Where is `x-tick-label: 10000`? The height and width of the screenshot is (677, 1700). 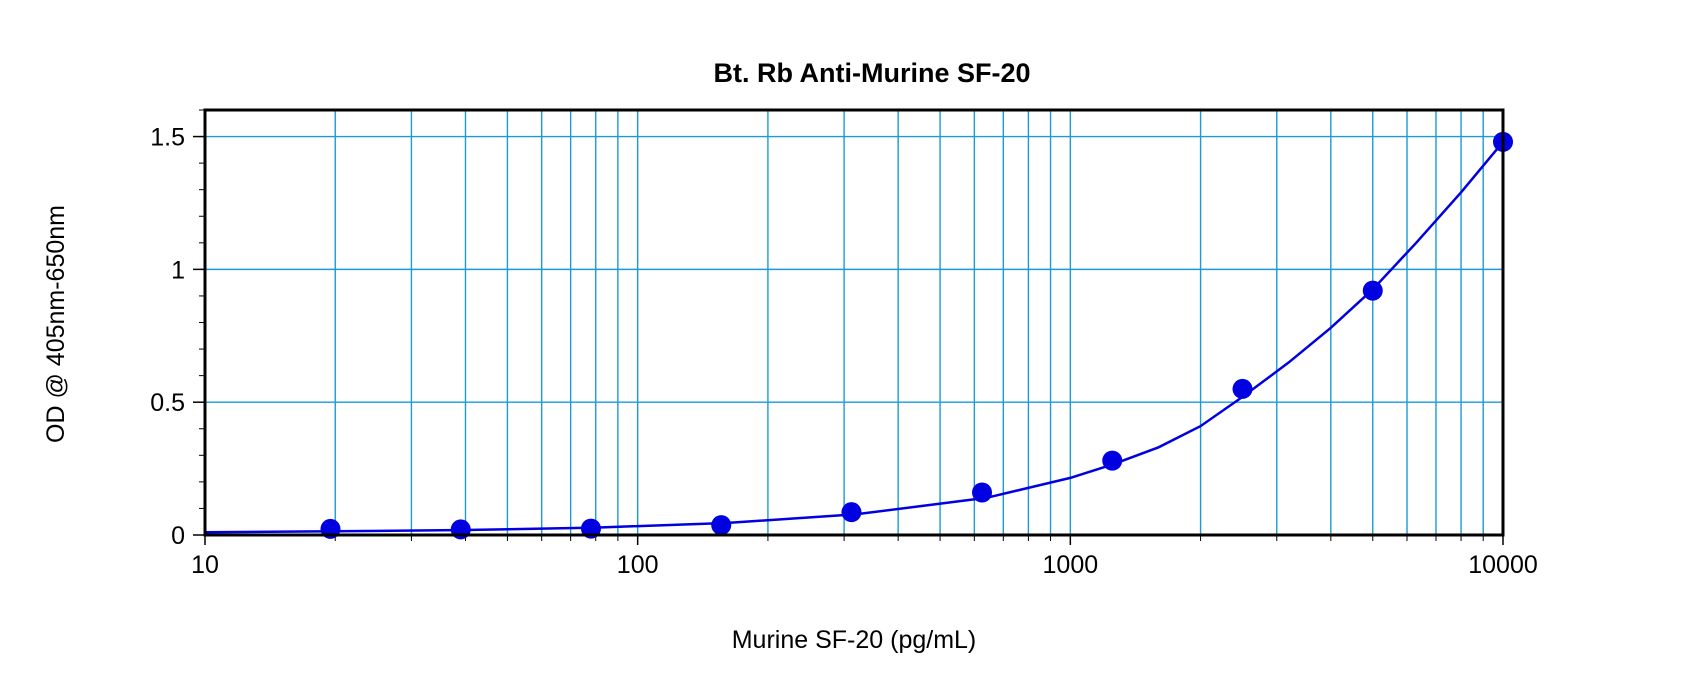 x-tick-label: 10000 is located at coordinates (1503, 565).